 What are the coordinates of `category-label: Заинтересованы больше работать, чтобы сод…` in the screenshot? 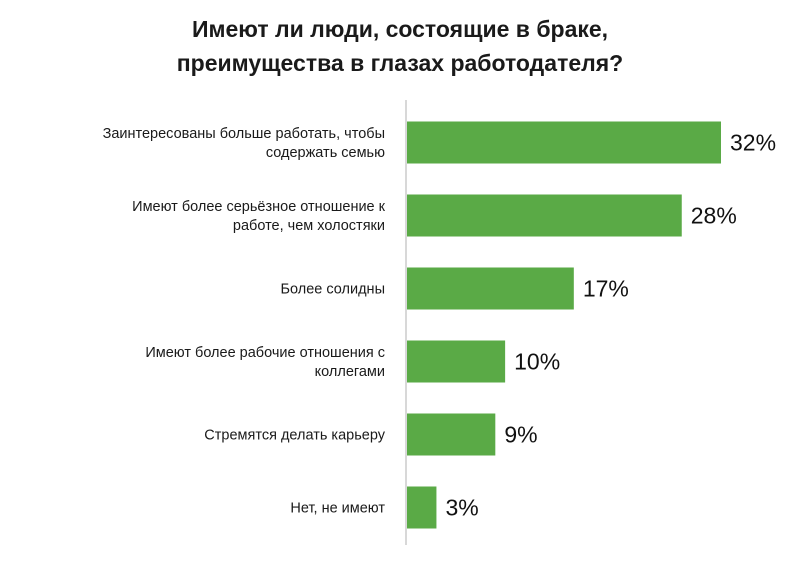 It's located at (244, 143).